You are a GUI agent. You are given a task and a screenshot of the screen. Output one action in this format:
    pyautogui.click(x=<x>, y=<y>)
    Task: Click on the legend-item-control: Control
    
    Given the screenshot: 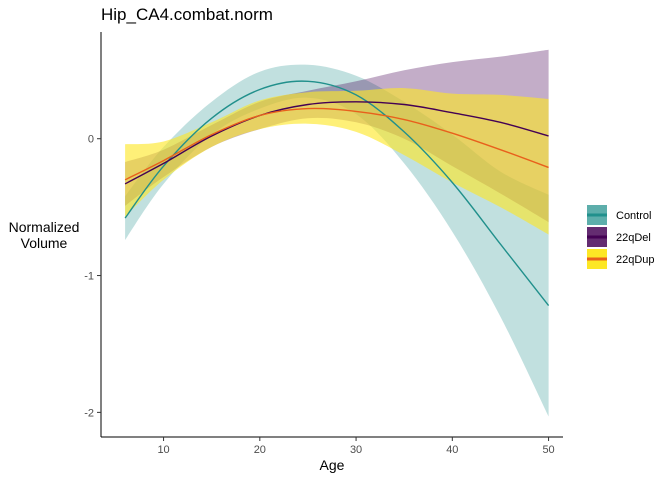 What is the action you would take?
    pyautogui.click(x=619, y=215)
    